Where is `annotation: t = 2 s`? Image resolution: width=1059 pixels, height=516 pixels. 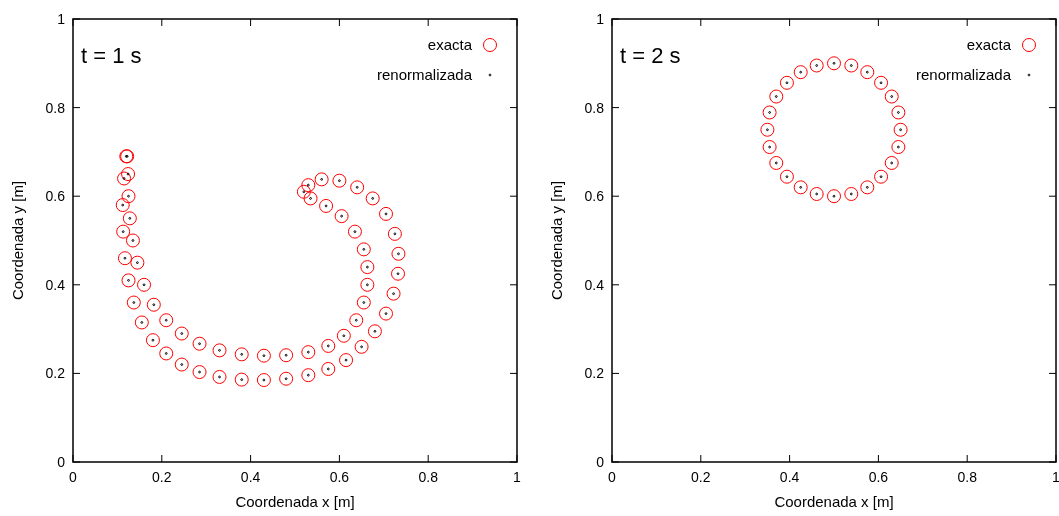 annotation: t = 2 s is located at coordinates (650, 55).